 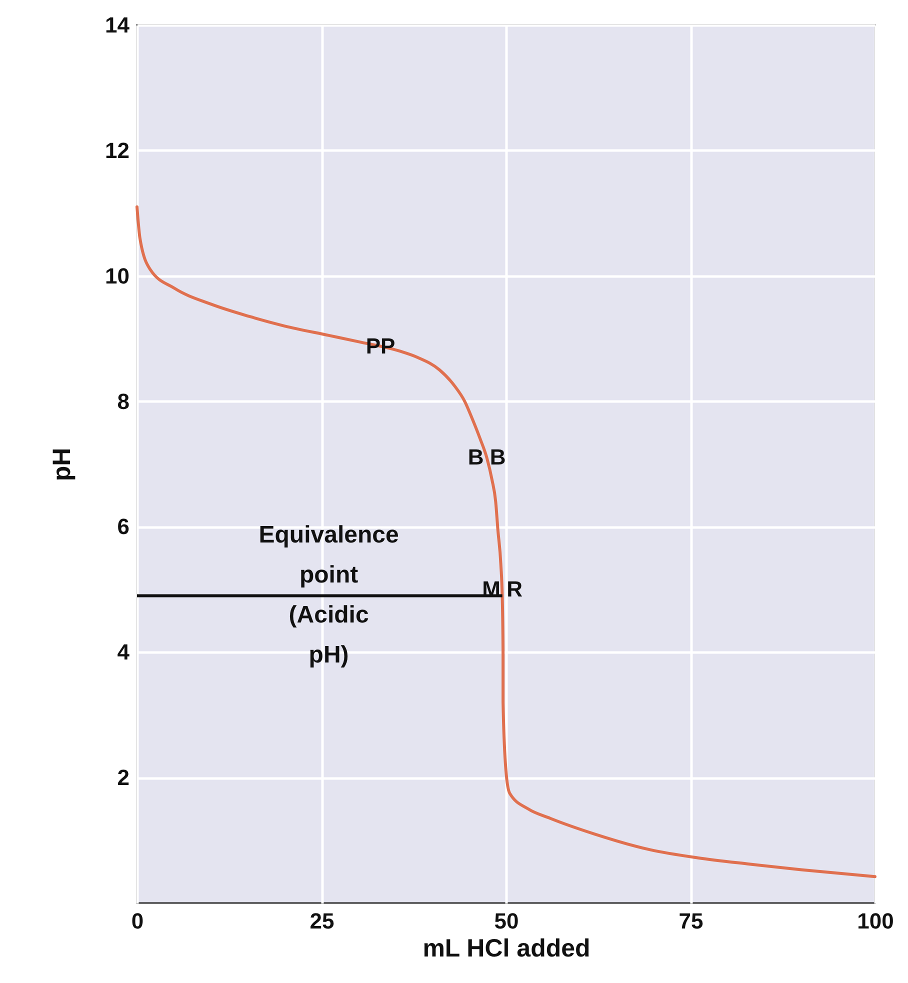 I want to click on annotation: B B, so click(x=487, y=457).